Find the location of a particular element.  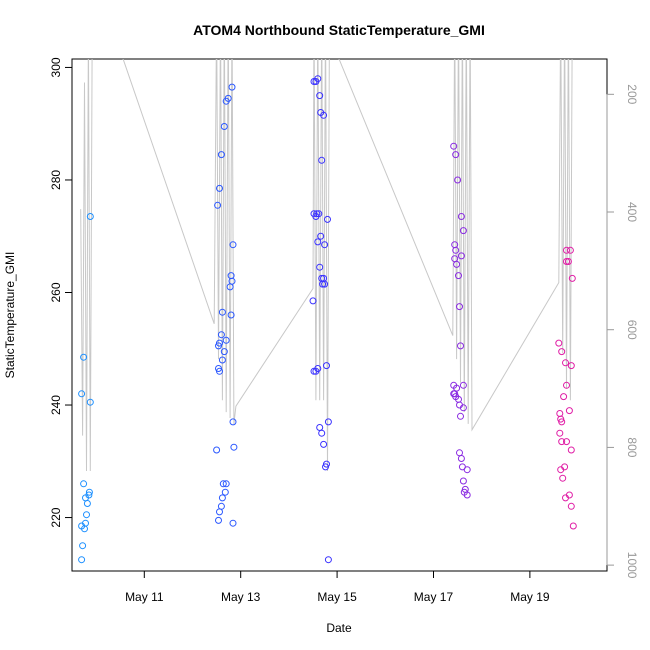

x-tick-label: May 19 is located at coordinates (530, 597).